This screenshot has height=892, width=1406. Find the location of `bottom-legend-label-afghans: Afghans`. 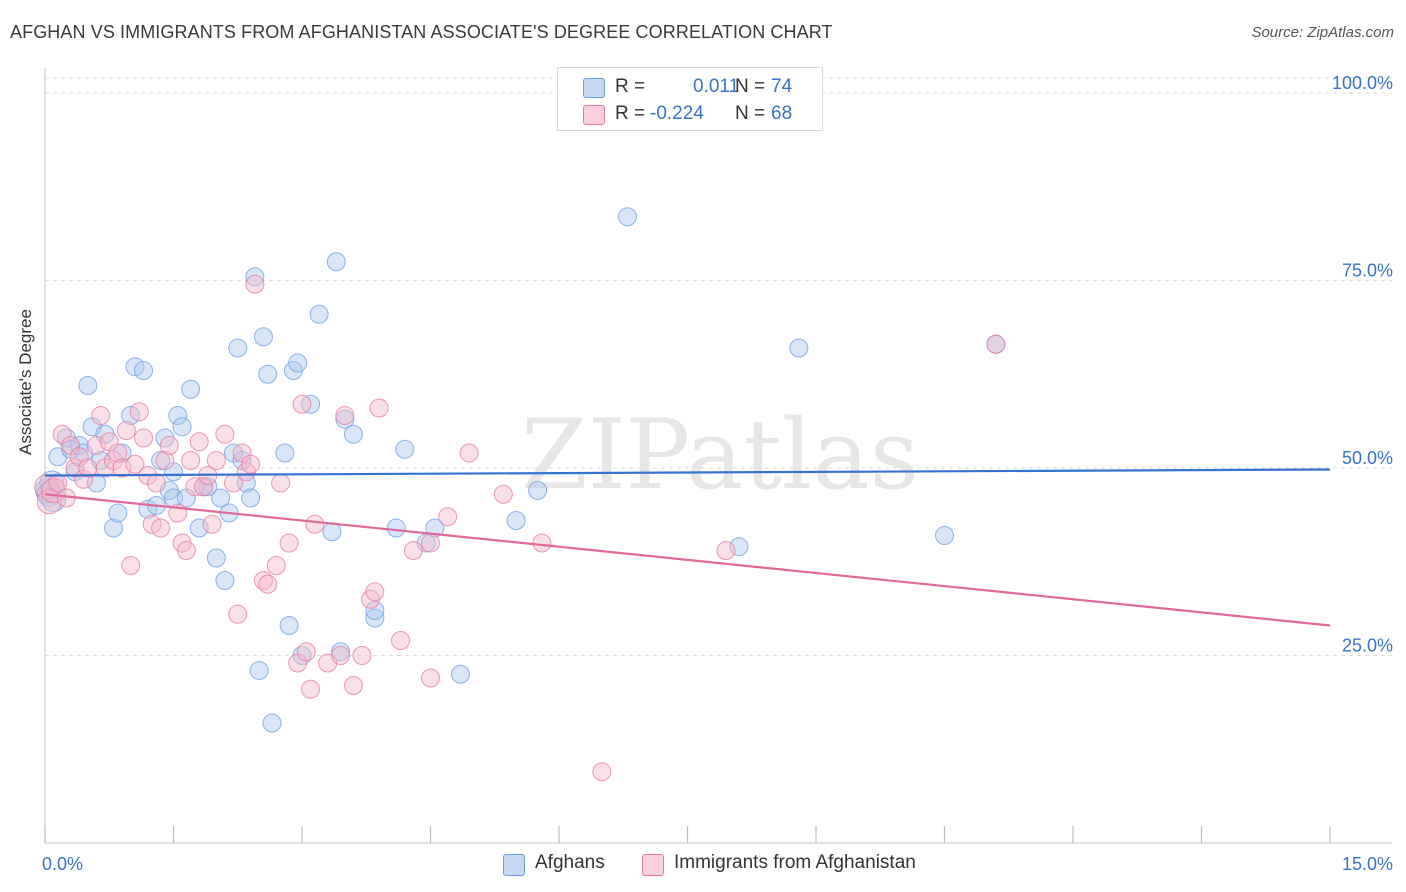

bottom-legend-label-afghans: Afghans is located at coordinates (570, 862).